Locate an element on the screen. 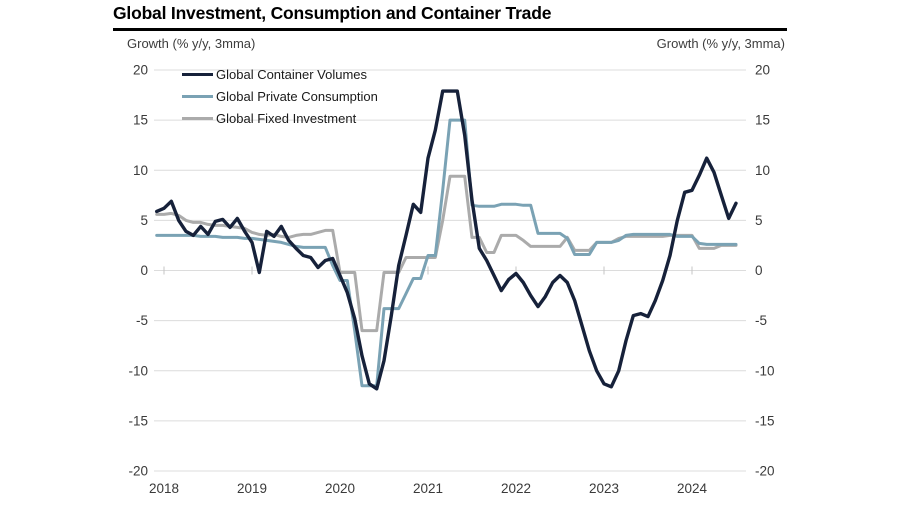 This screenshot has width=900, height=506. x-axis-label-2022: 2022 is located at coordinates (516, 488).